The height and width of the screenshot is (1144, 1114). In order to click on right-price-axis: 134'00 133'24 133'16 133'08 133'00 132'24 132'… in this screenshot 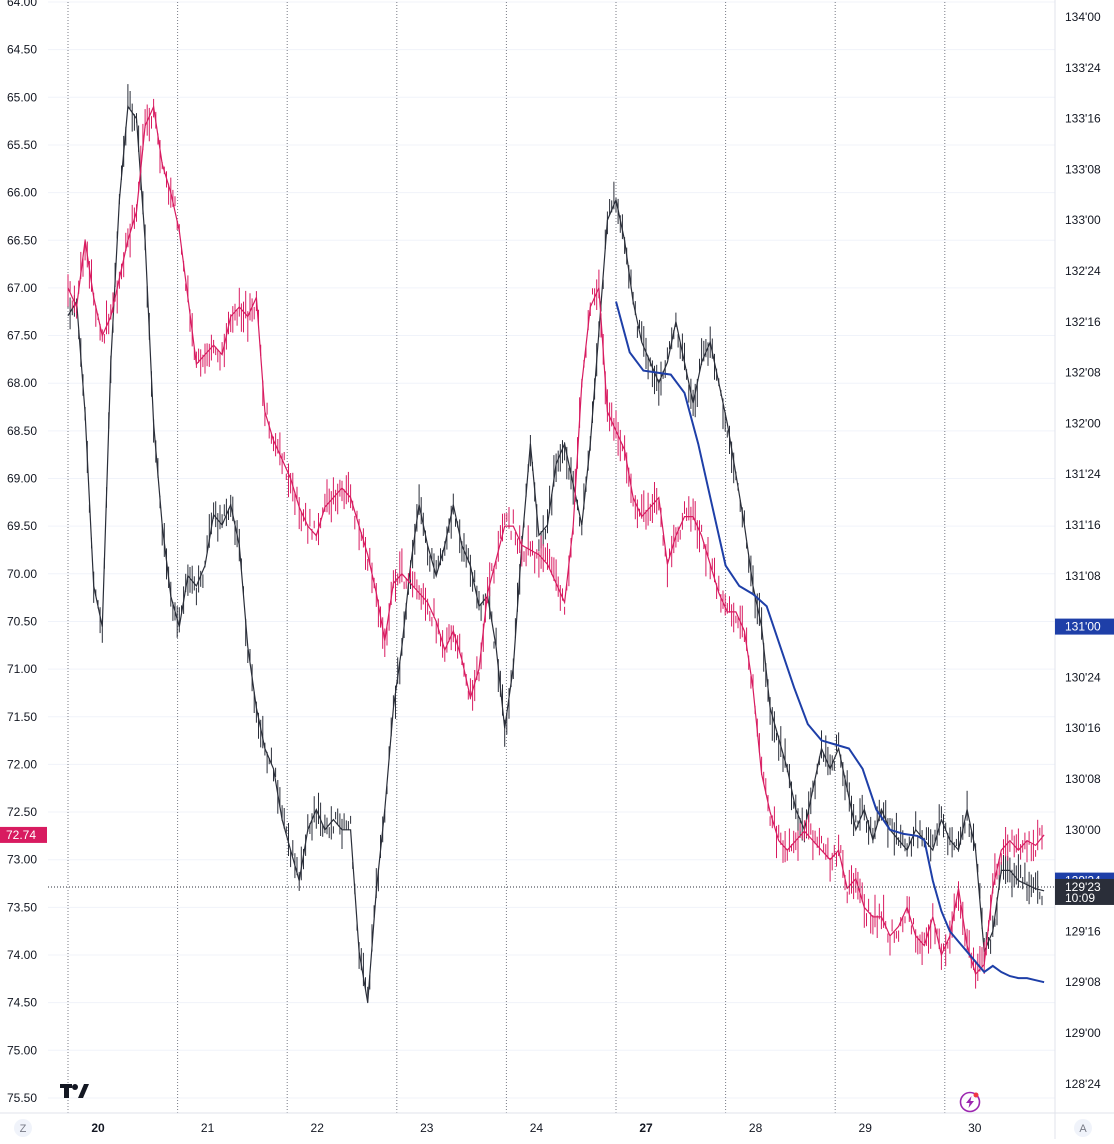, I will do `click(1083, 550)`.